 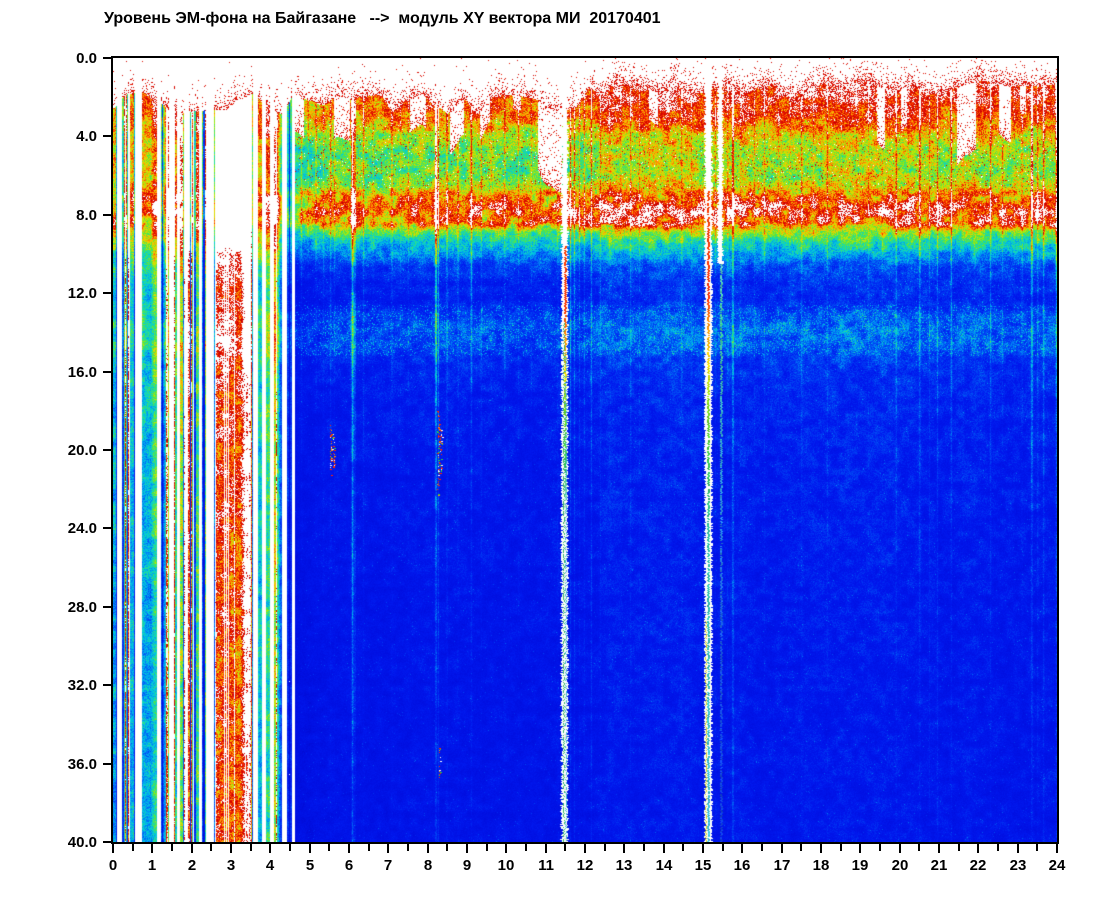 What do you see at coordinates (86, 215) in the screenshot?
I see `y-tick-label: 8.0` at bounding box center [86, 215].